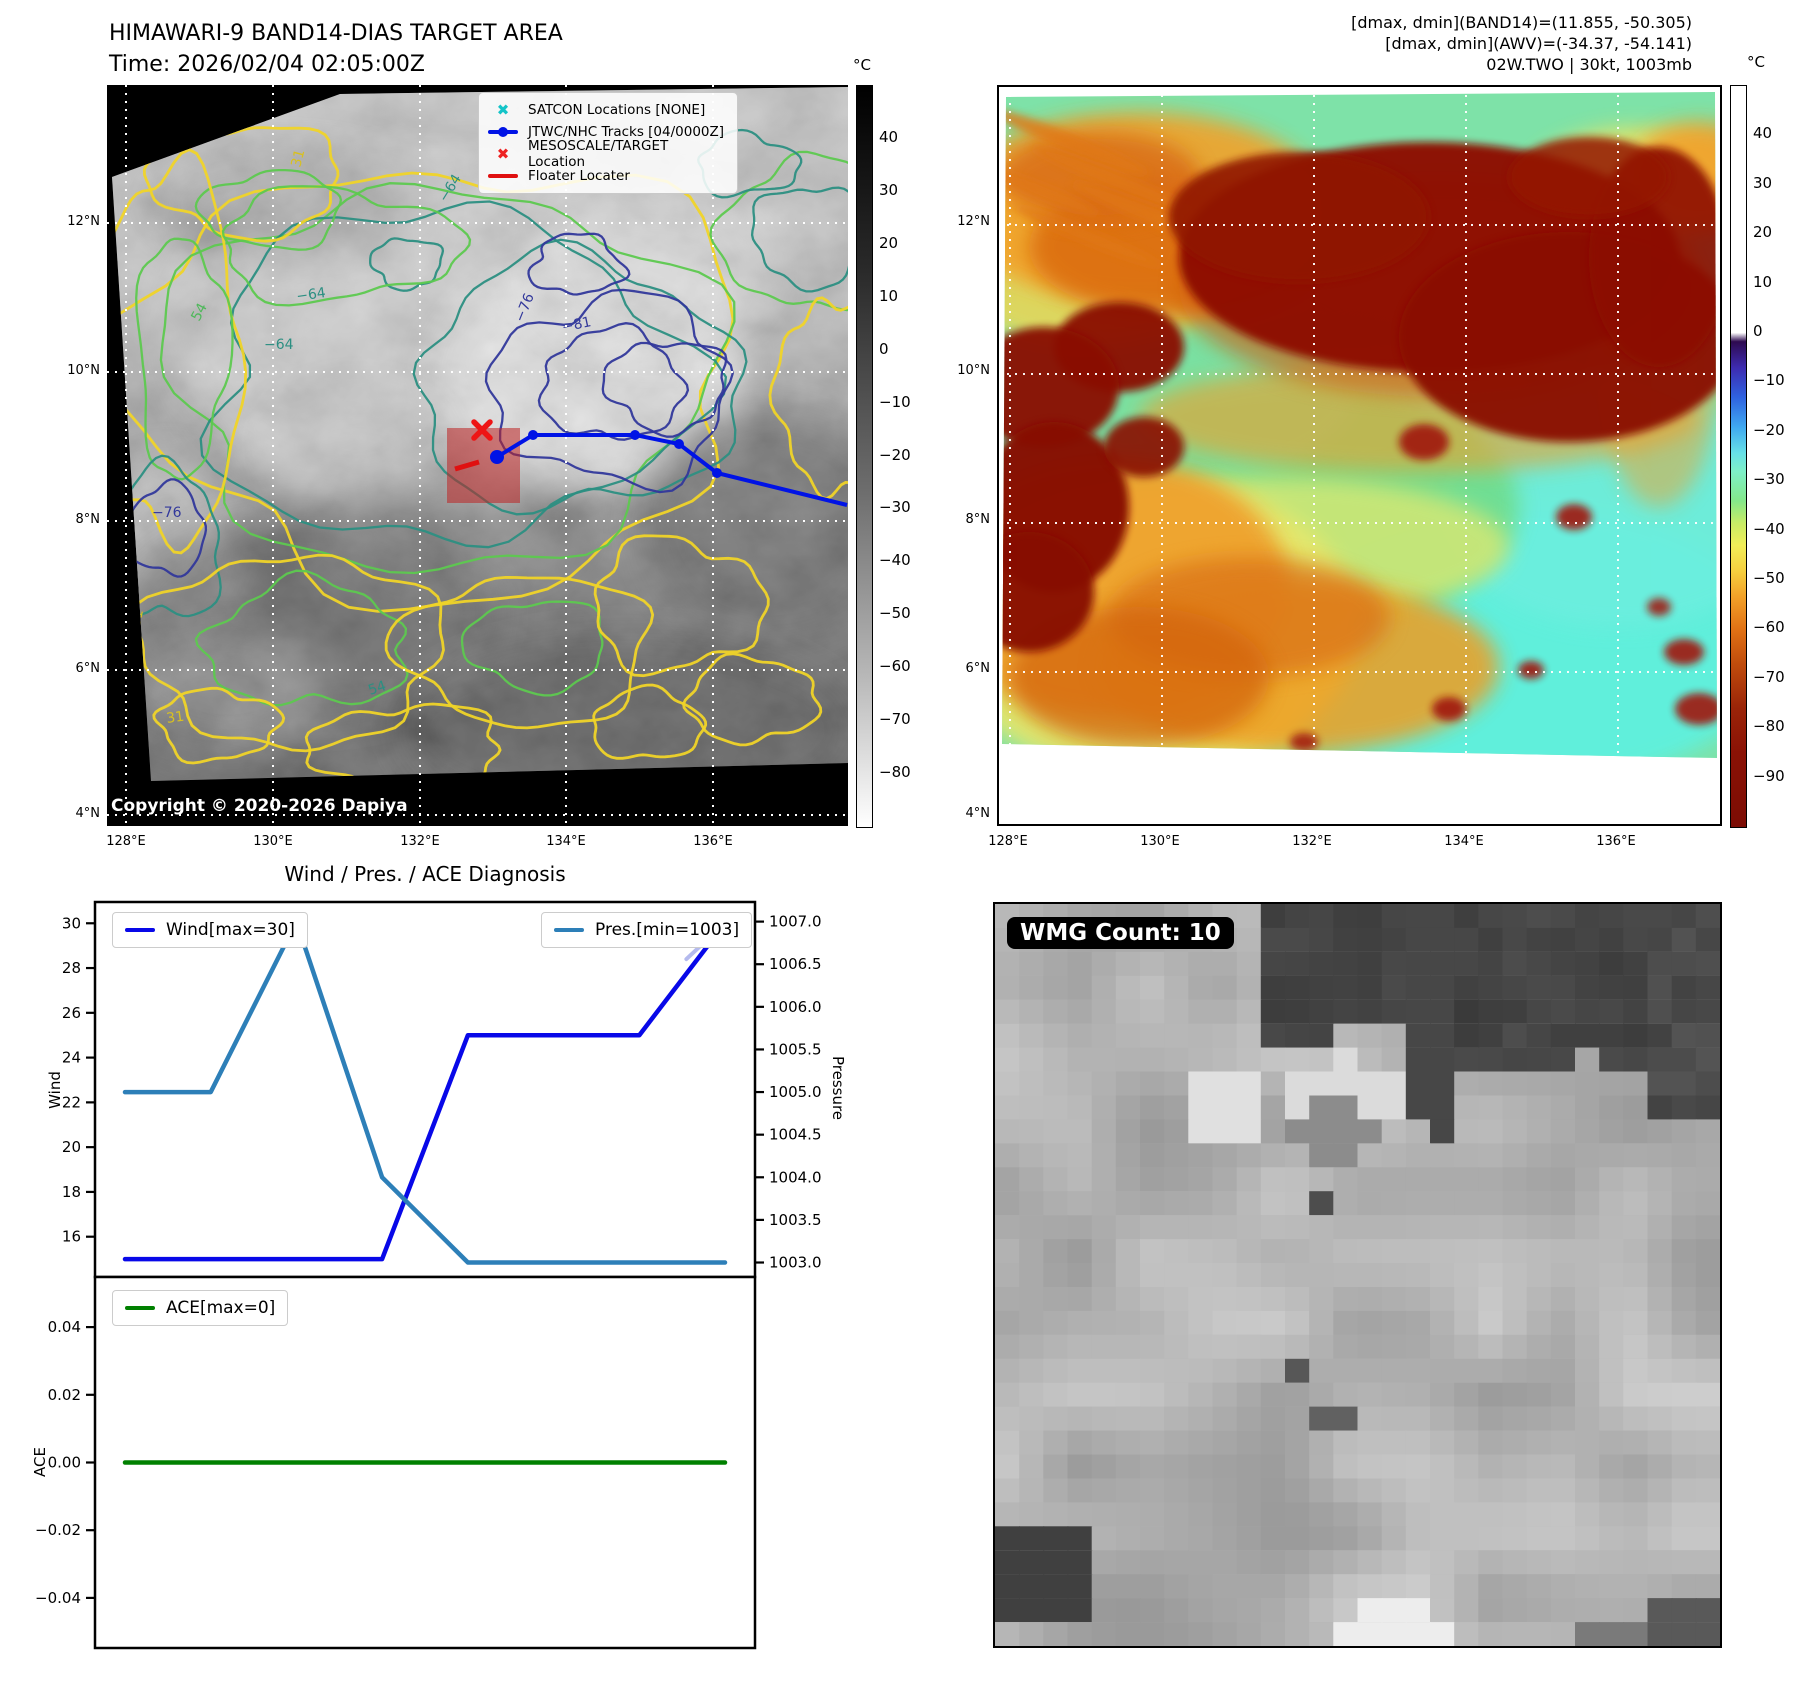 Image resolution: width=1813 pixels, height=1690 pixels. Describe the element at coordinates (64, 1395) in the screenshot. I see `svg-text: 0.02` at that location.